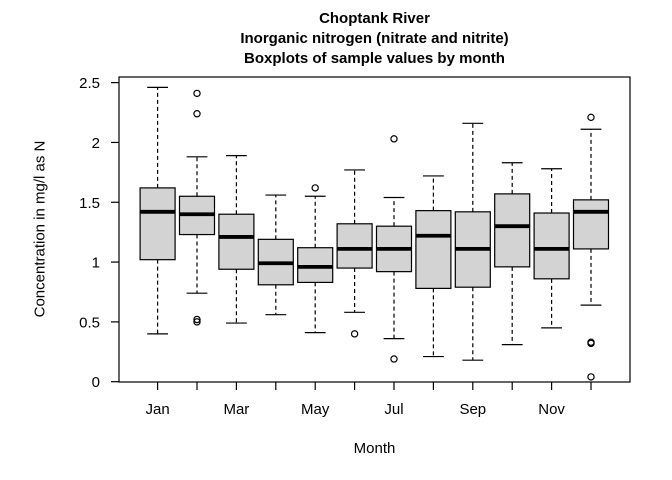 The image size is (672, 480). I want to click on chart-title-line-2: Inorganic nitrogen (nitrate and nitrite), so click(374, 38).